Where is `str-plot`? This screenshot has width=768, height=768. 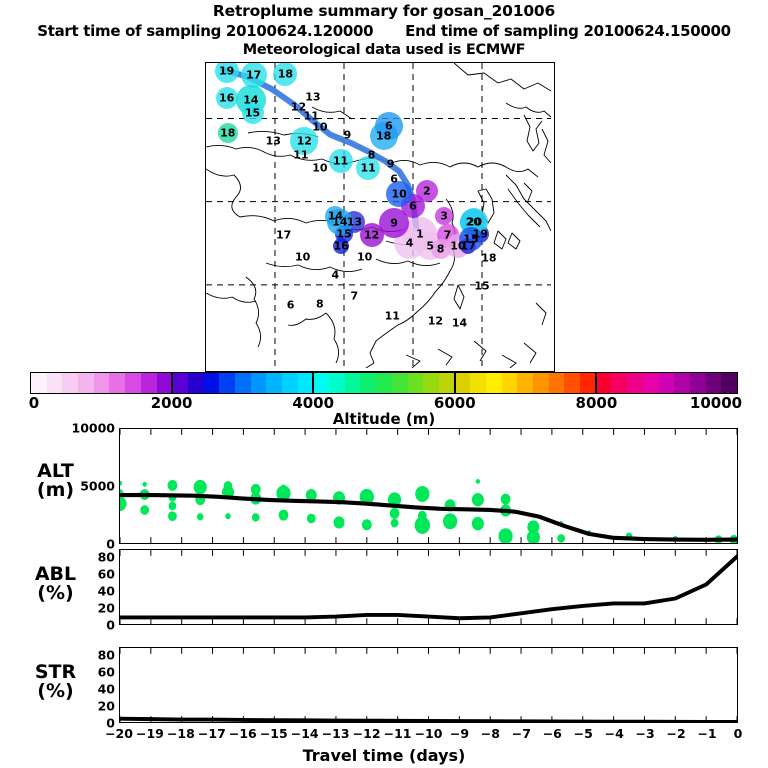
str-plot is located at coordinates (428, 685).